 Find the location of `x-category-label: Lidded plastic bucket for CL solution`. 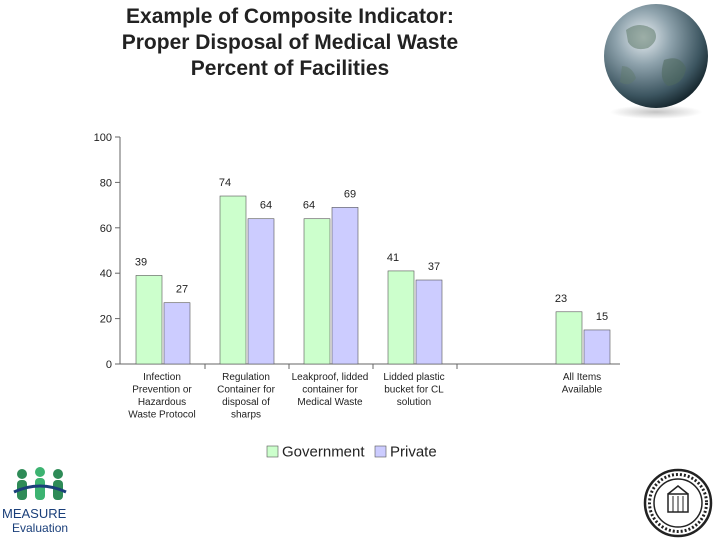

x-category-label: Lidded plastic bucket for CL solution is located at coordinates (413, 390).